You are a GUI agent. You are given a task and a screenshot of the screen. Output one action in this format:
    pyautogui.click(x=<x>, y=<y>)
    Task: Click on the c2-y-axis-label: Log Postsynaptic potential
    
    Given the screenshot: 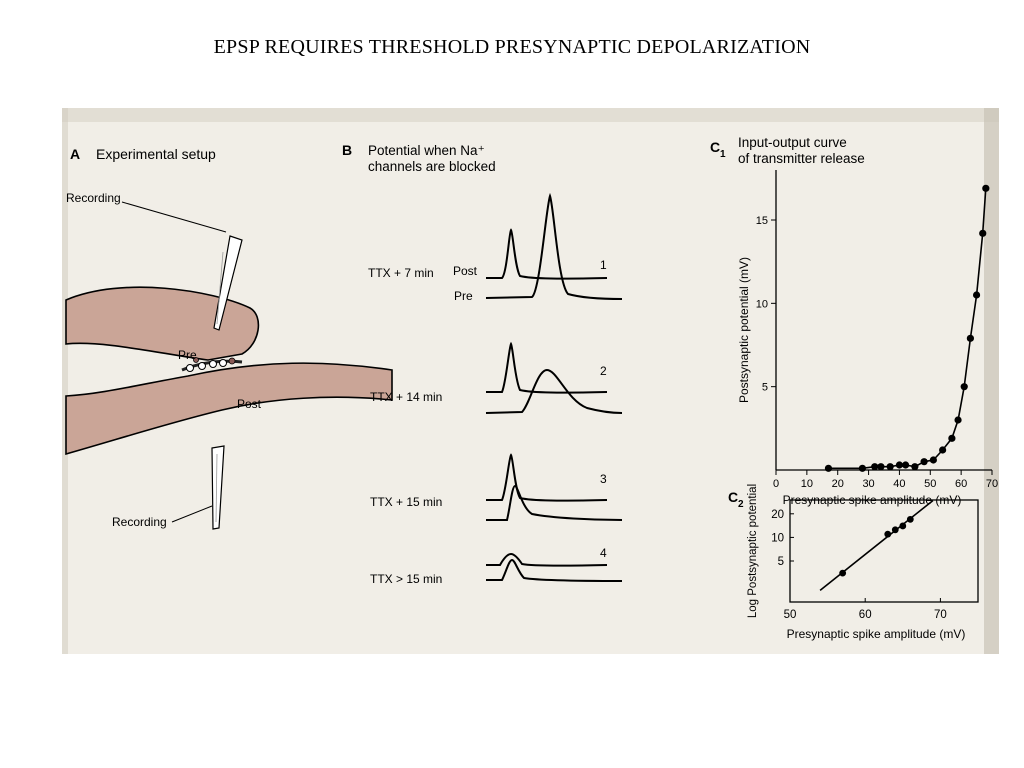 What is the action you would take?
    pyautogui.click(x=753, y=551)
    